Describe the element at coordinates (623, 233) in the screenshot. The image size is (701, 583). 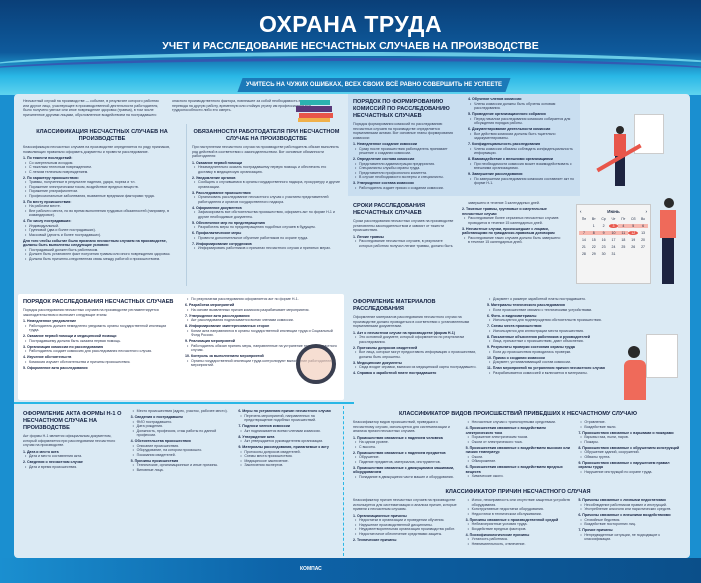
I see `calendar-day: 11` at that location.